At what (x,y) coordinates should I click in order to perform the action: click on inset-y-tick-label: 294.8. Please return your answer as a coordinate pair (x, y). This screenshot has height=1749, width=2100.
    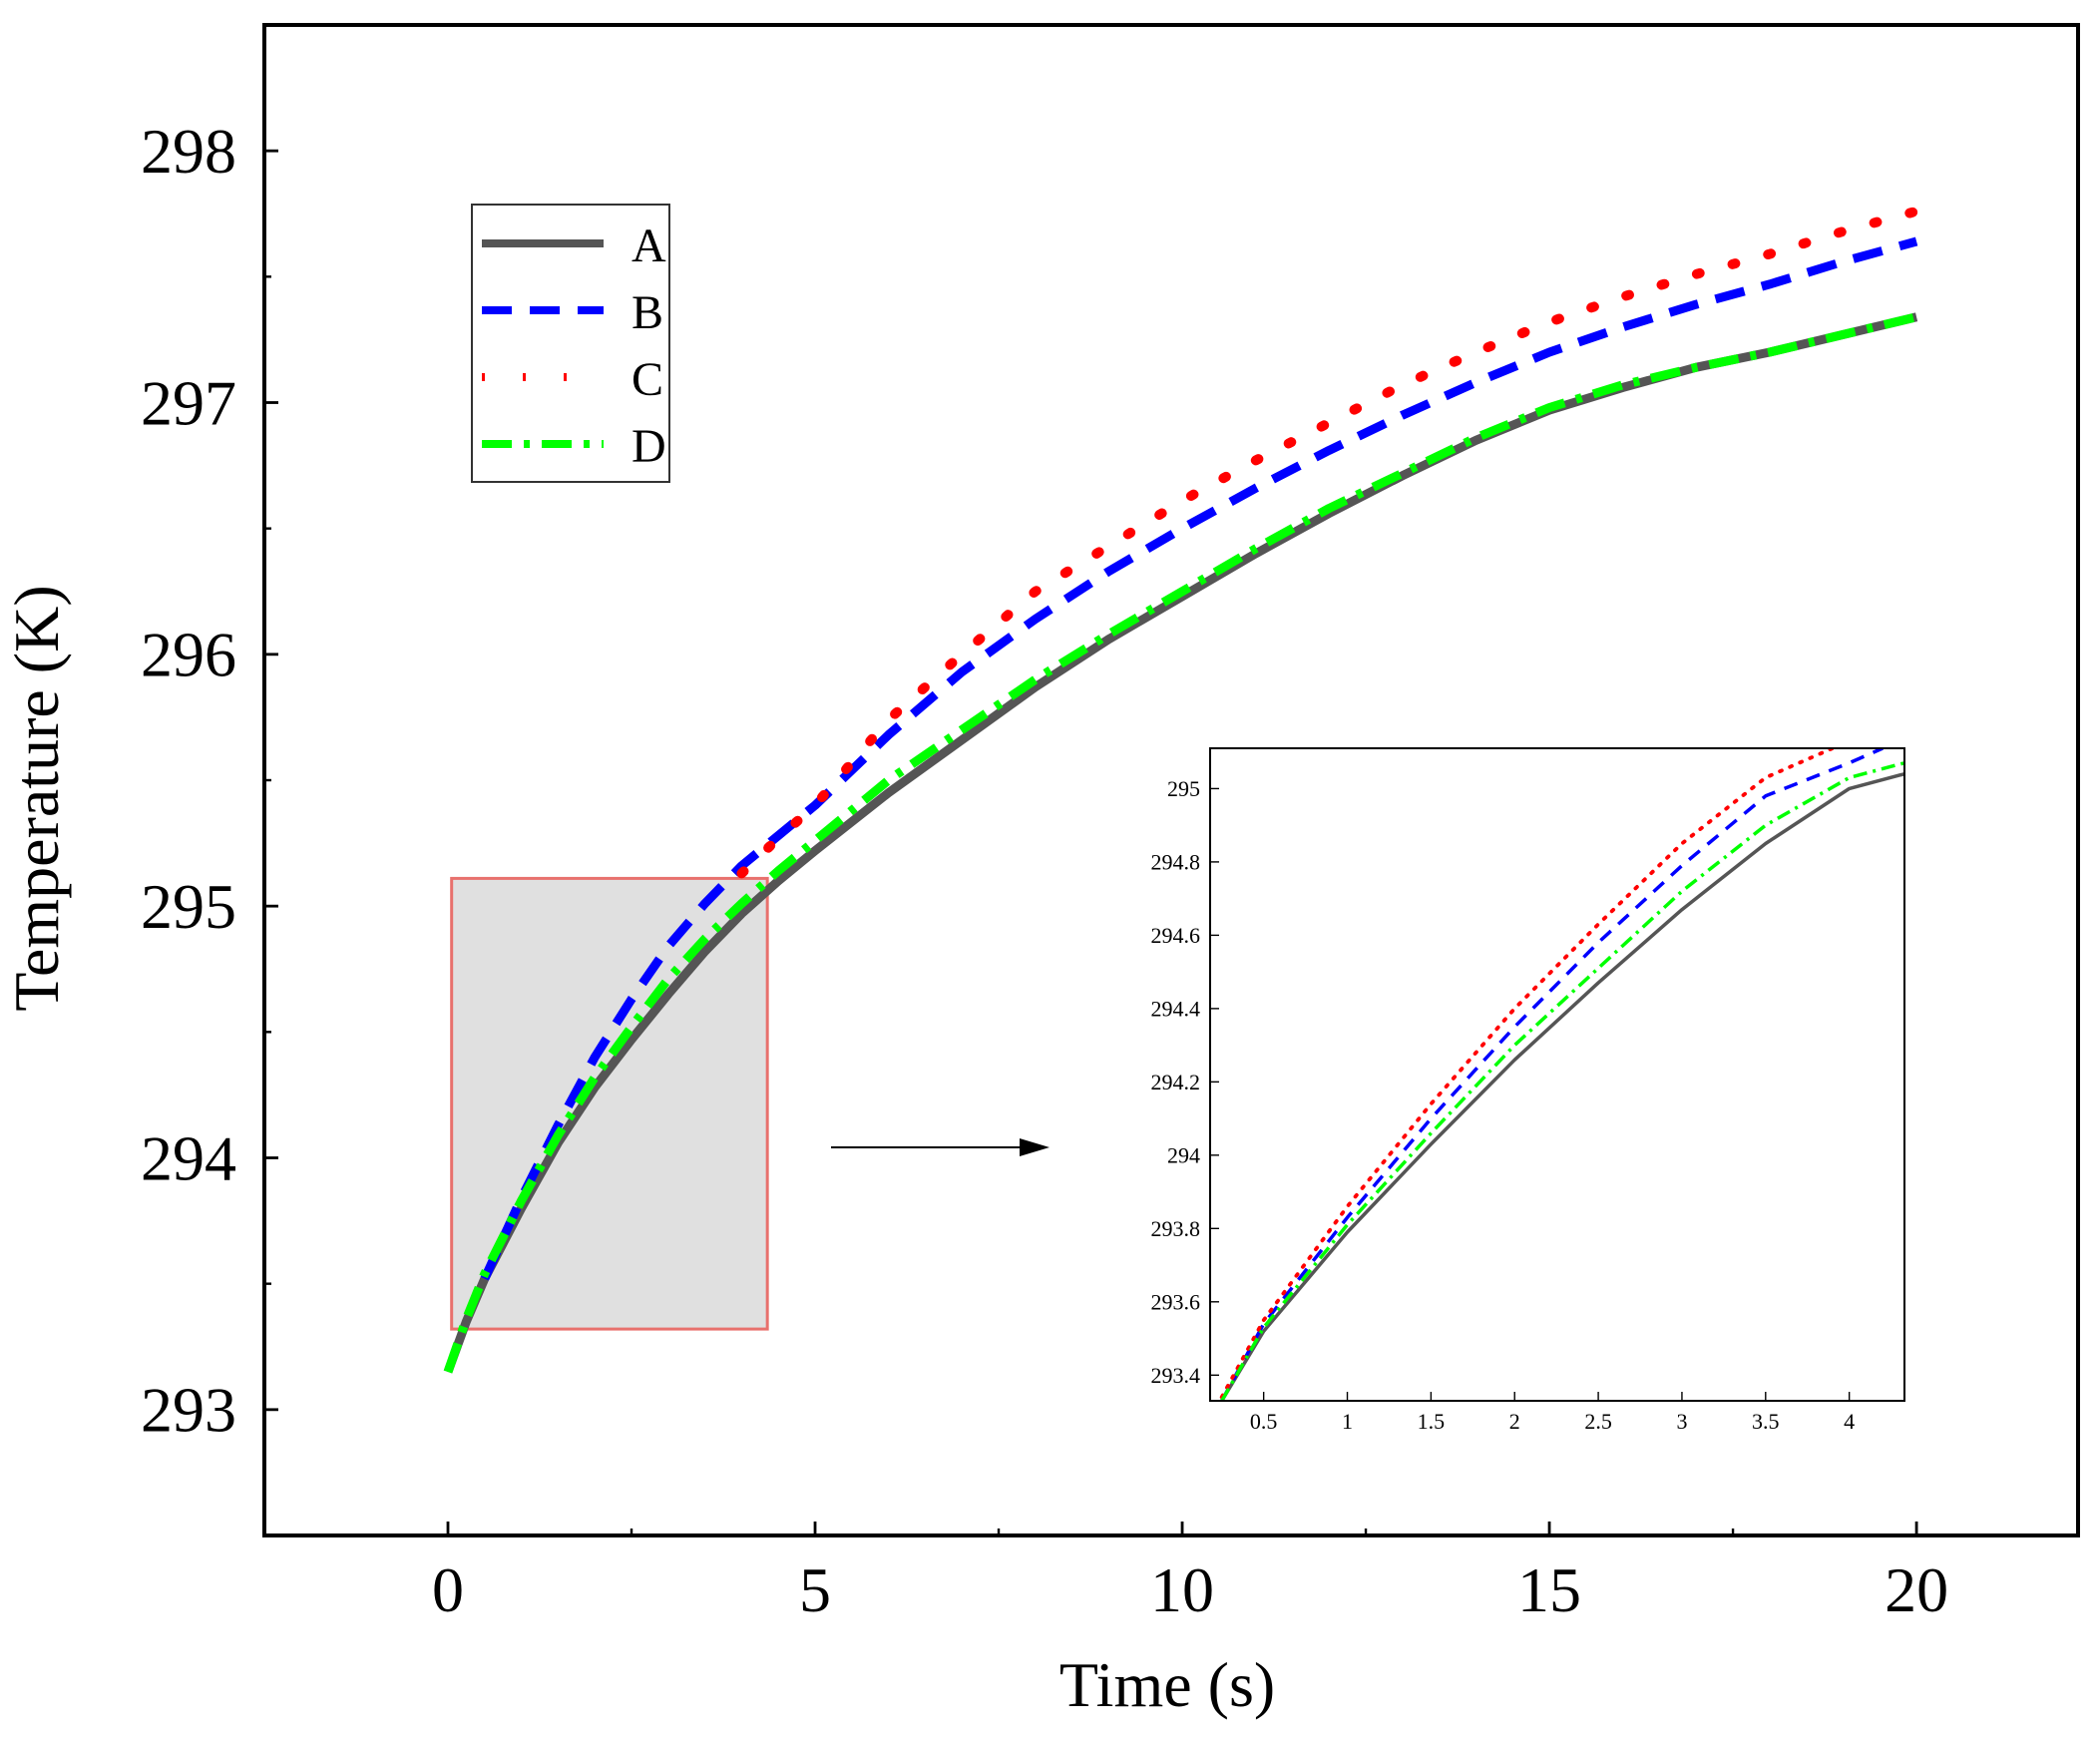
    Looking at the image, I should click on (1176, 861).